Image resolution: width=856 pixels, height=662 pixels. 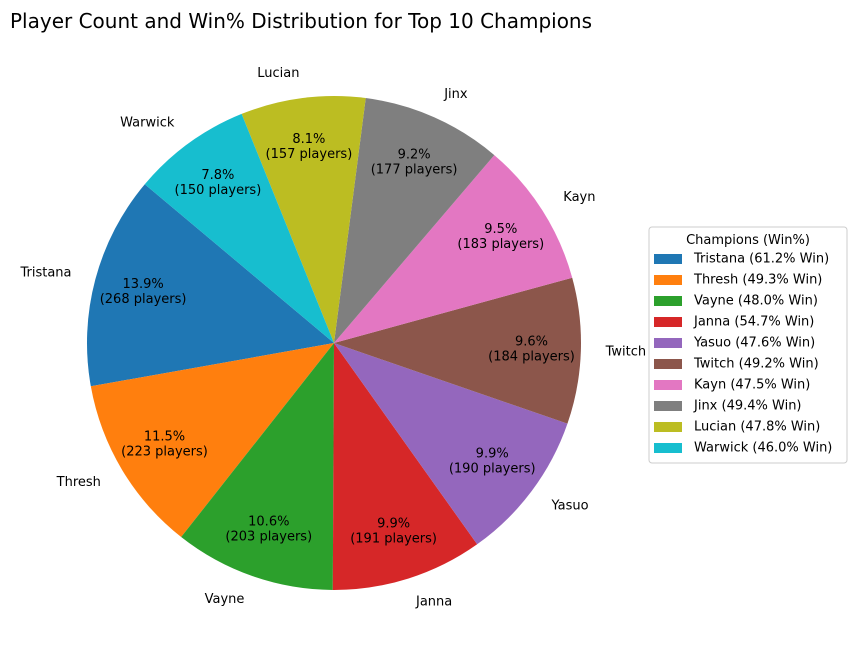 What do you see at coordinates (143, 299) in the screenshot?
I see `slice-count-tristana: (268 players)` at bounding box center [143, 299].